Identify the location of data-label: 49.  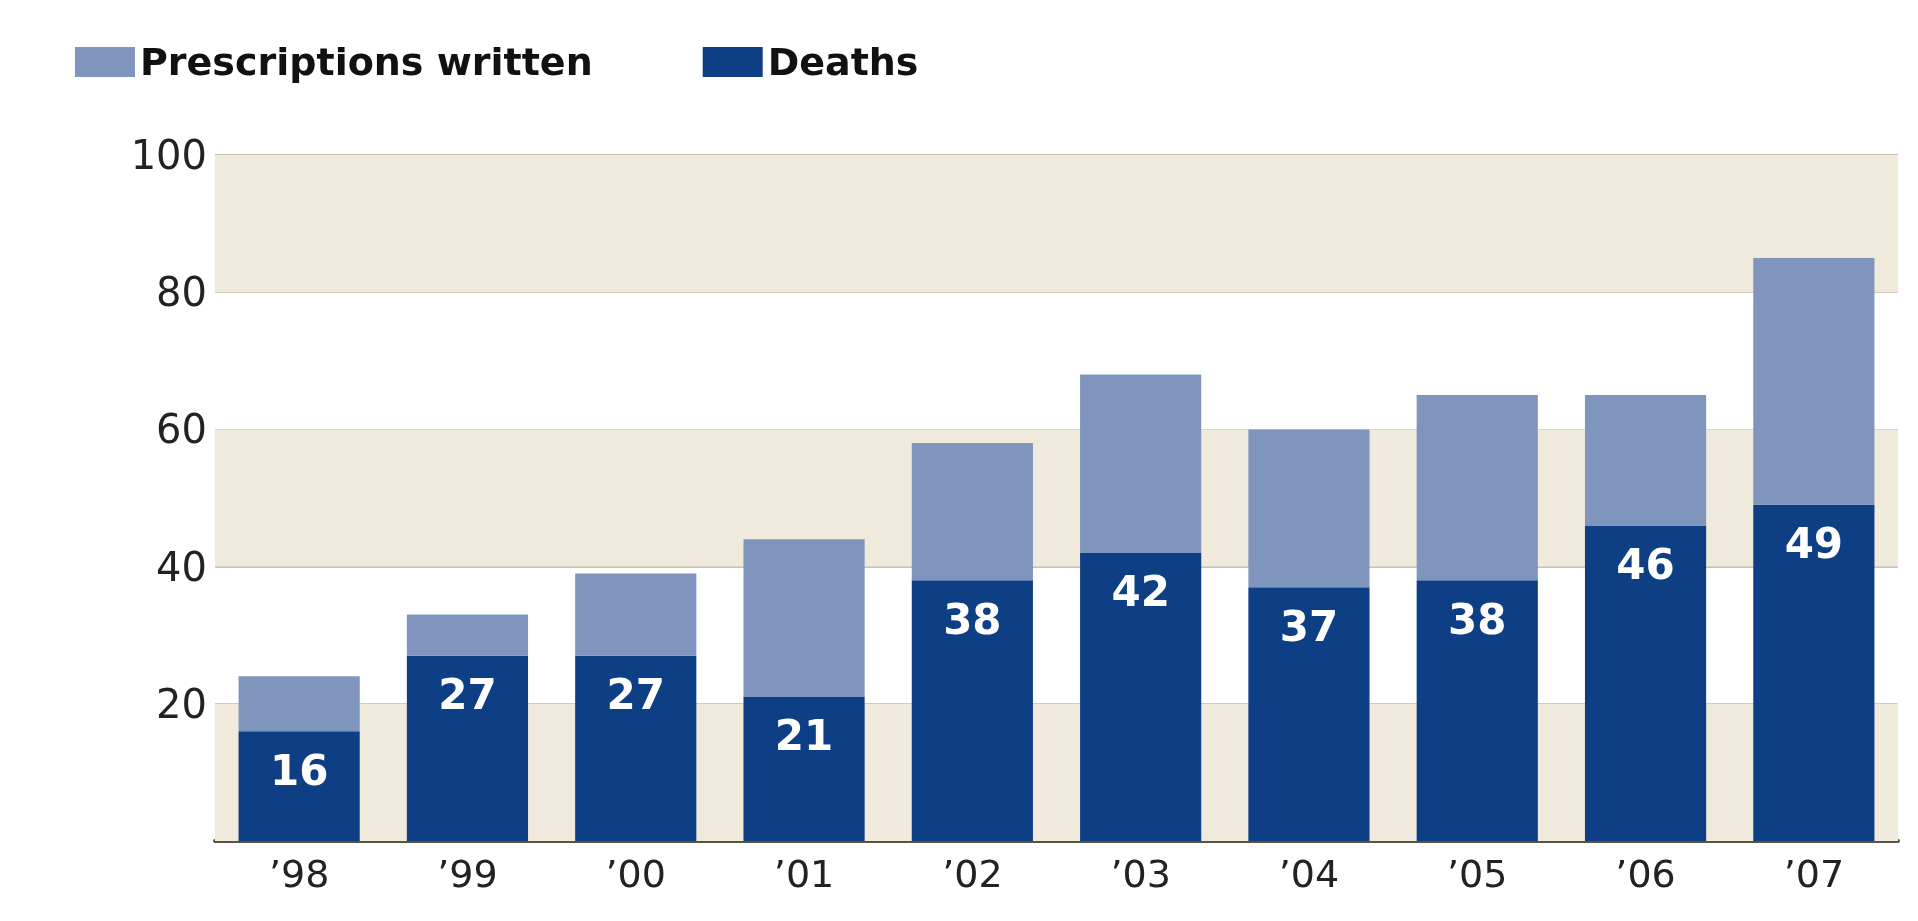
(1814, 544).